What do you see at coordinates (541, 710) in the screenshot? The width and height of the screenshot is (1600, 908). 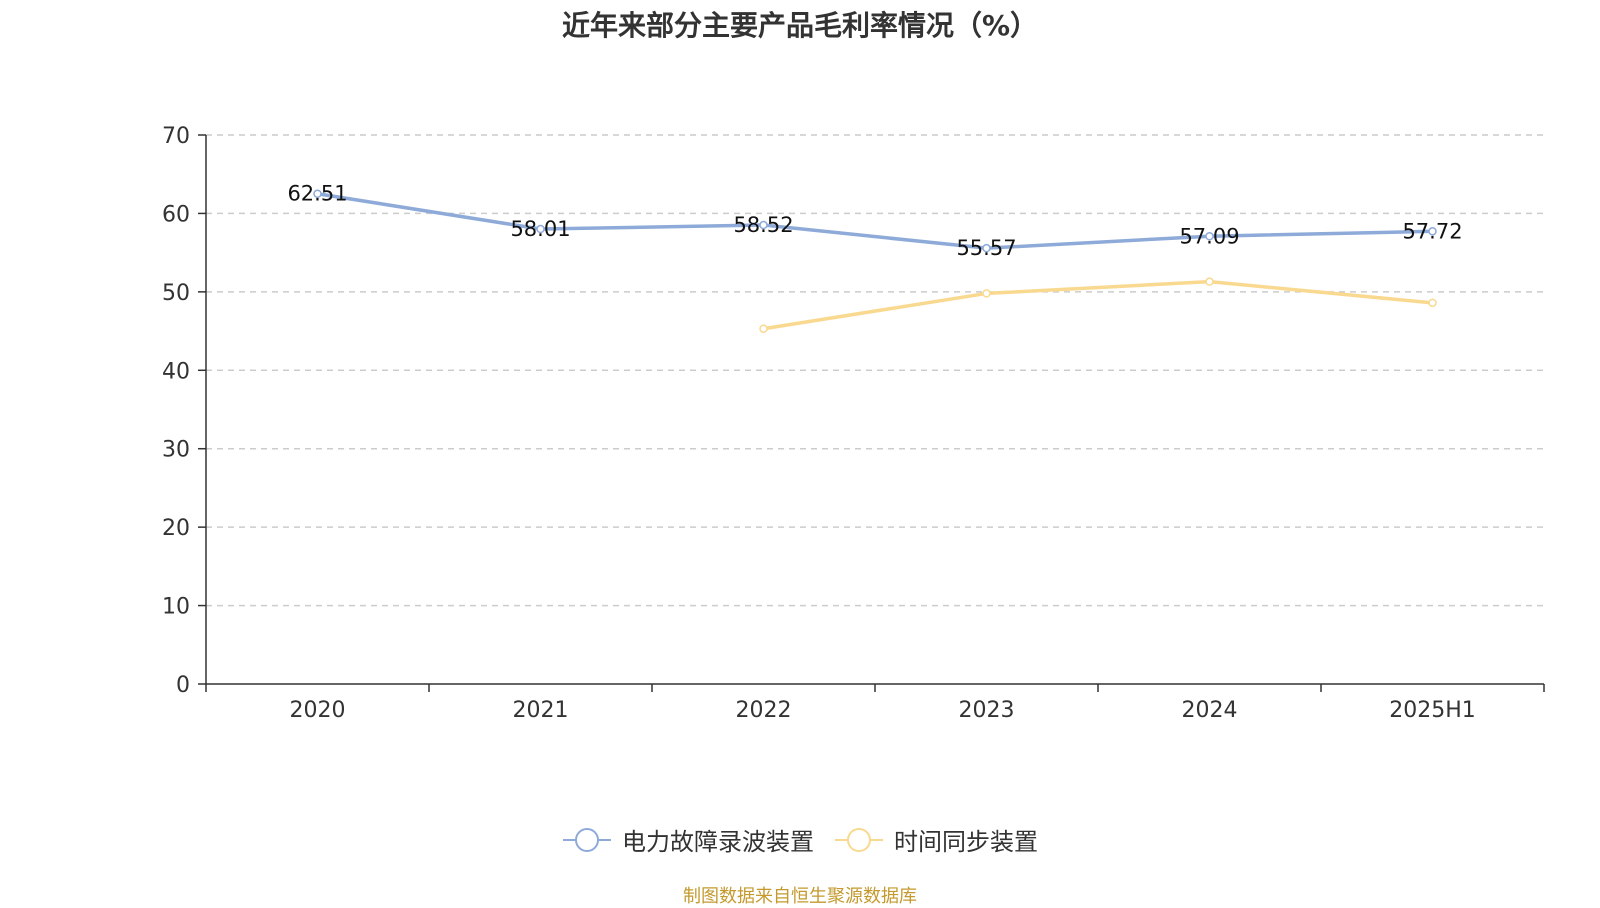 I see `x-tick-label-2021: 2021` at bounding box center [541, 710].